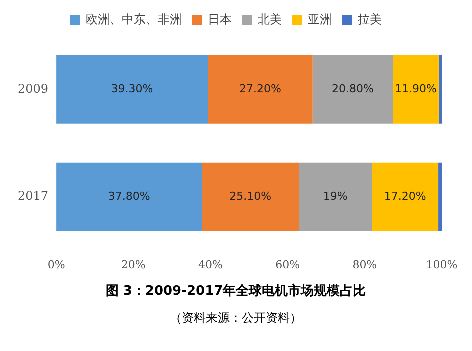 This screenshot has width=472, height=351. I want to click on legend-label: 亚洲, so click(320, 19).